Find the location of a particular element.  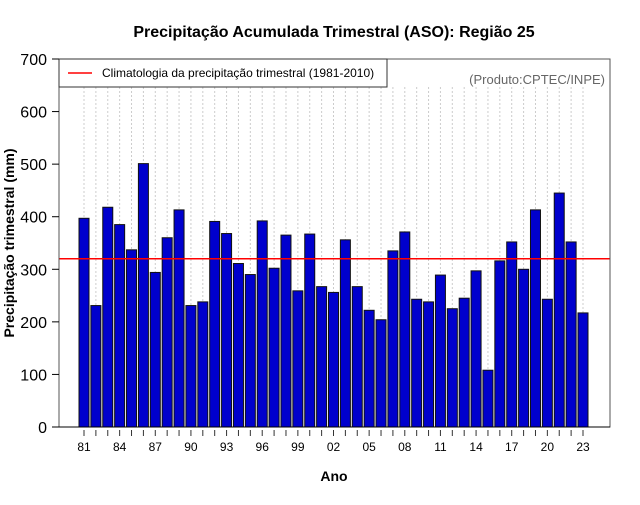

y-tick-label: 100 is located at coordinates (33, 375).